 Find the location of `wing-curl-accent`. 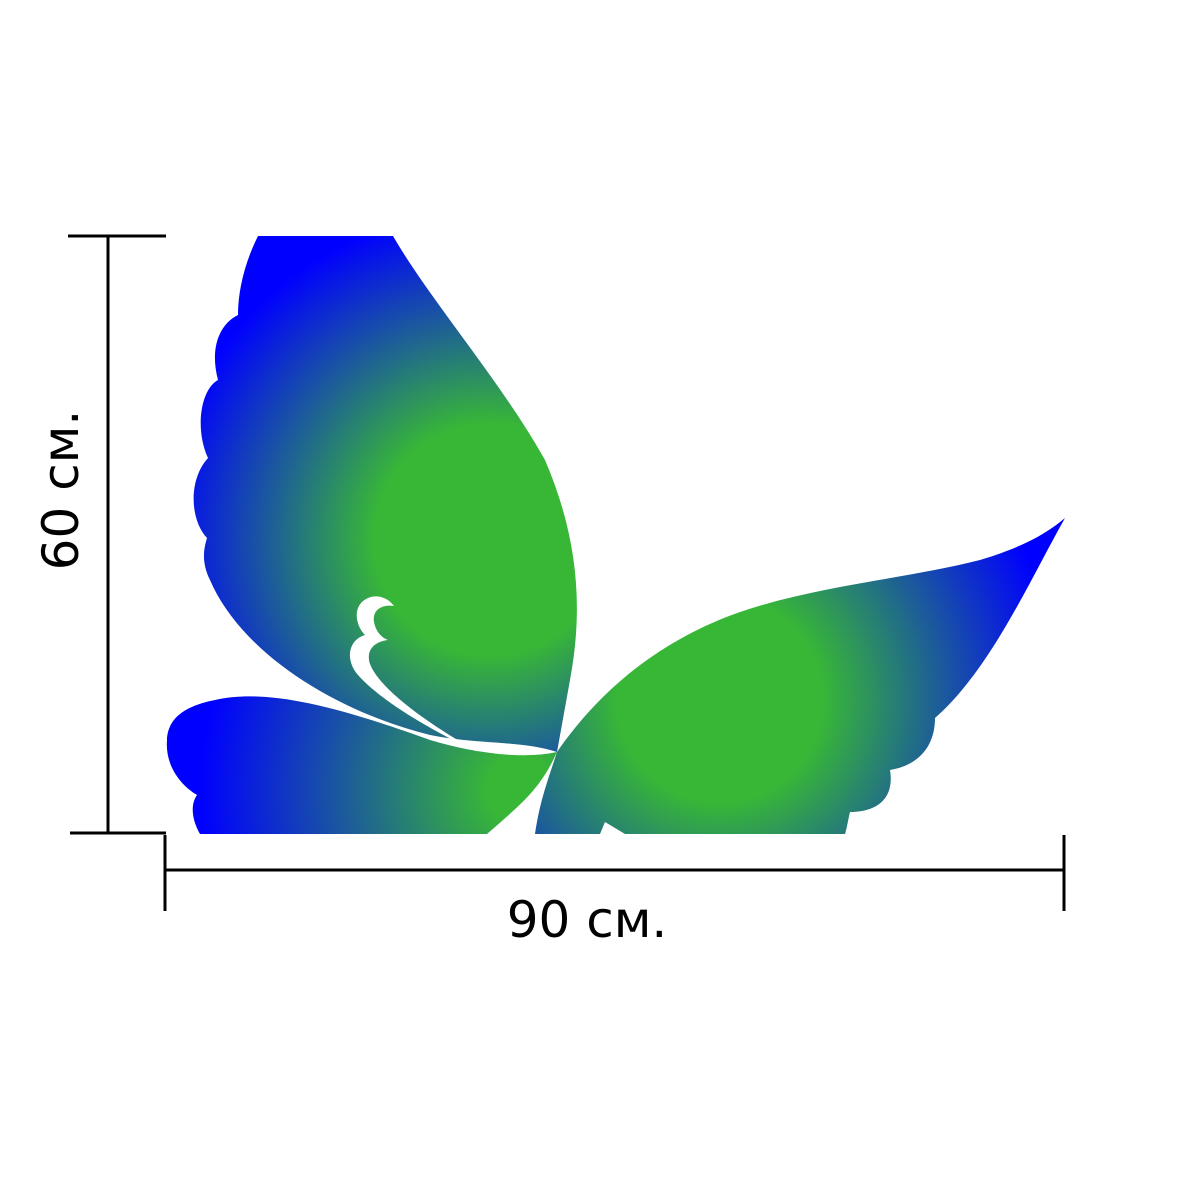

wing-curl-accent is located at coordinates (413, 674).